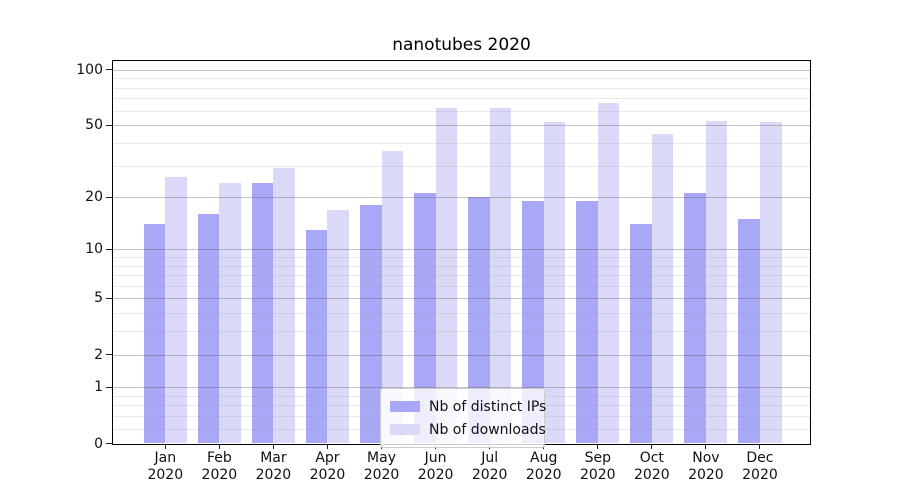 The height and width of the screenshot is (500, 900). What do you see at coordinates (165, 466) in the screenshot?
I see `x-tick-label: Jan 2020` at bounding box center [165, 466].